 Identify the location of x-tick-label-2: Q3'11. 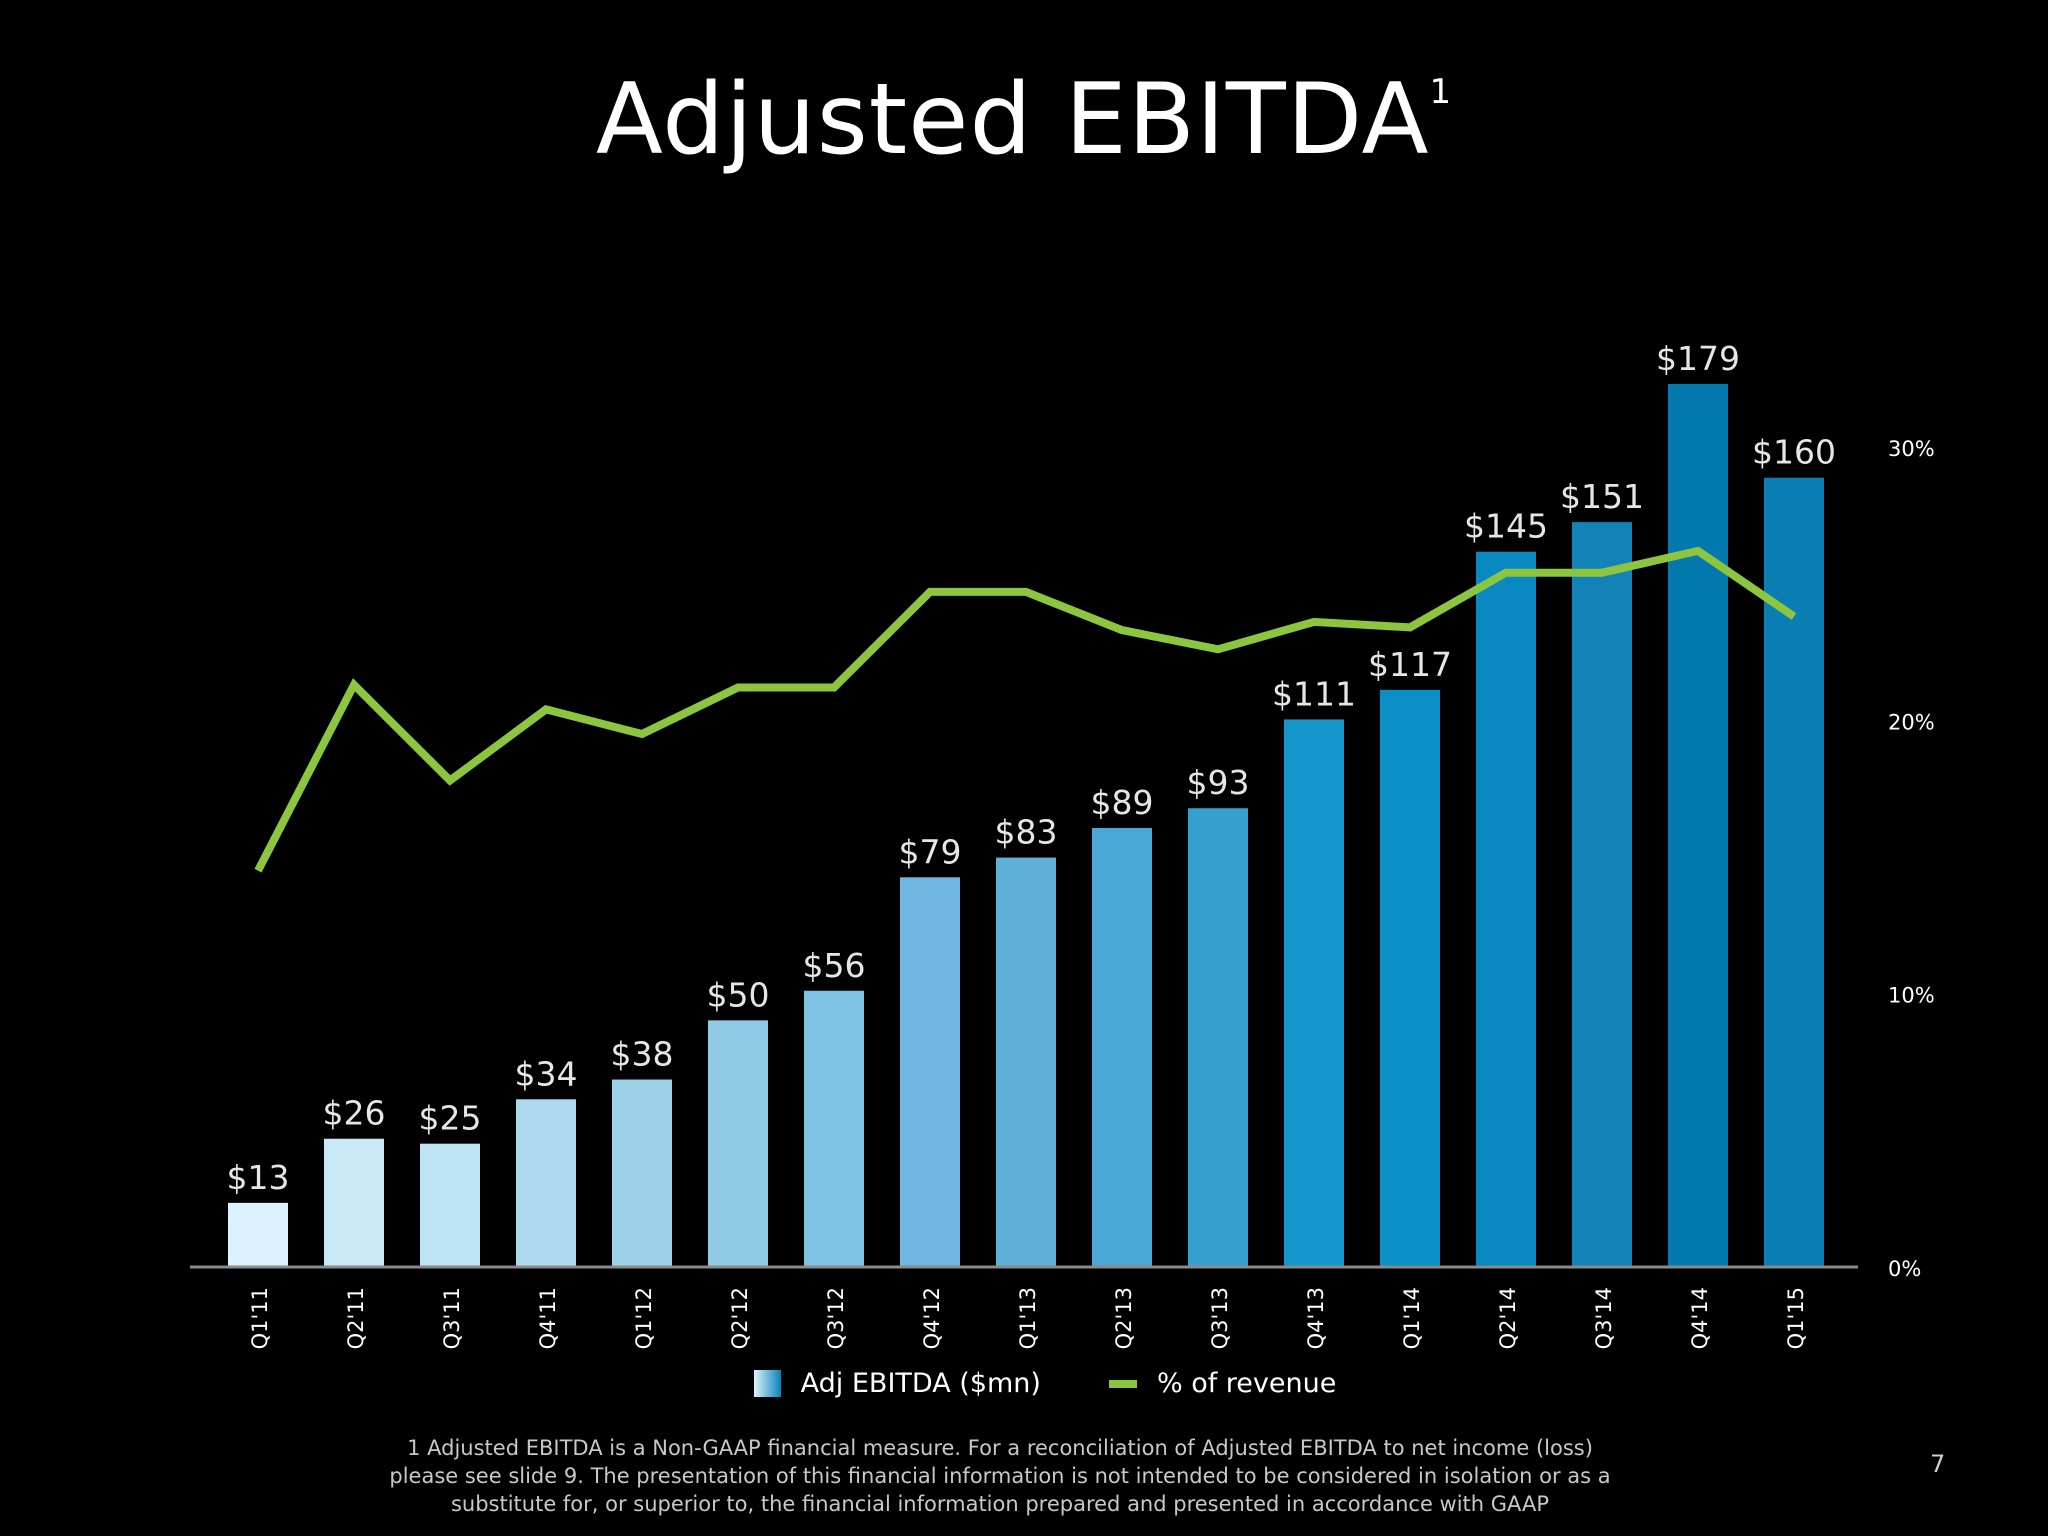
(452, 1318).